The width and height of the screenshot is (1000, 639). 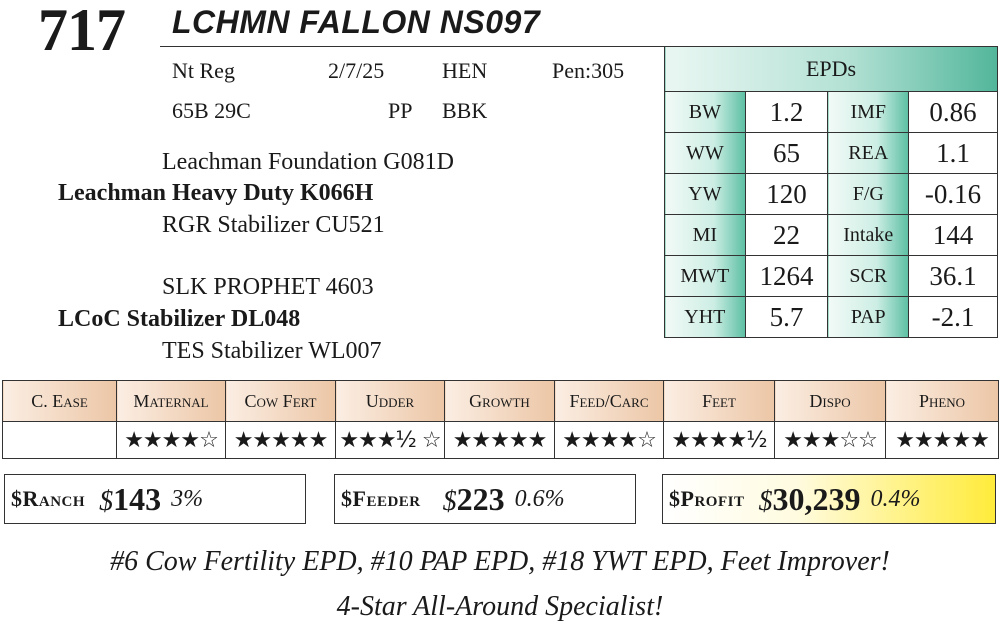 I want to click on header-divider, so click(x=412, y=46).